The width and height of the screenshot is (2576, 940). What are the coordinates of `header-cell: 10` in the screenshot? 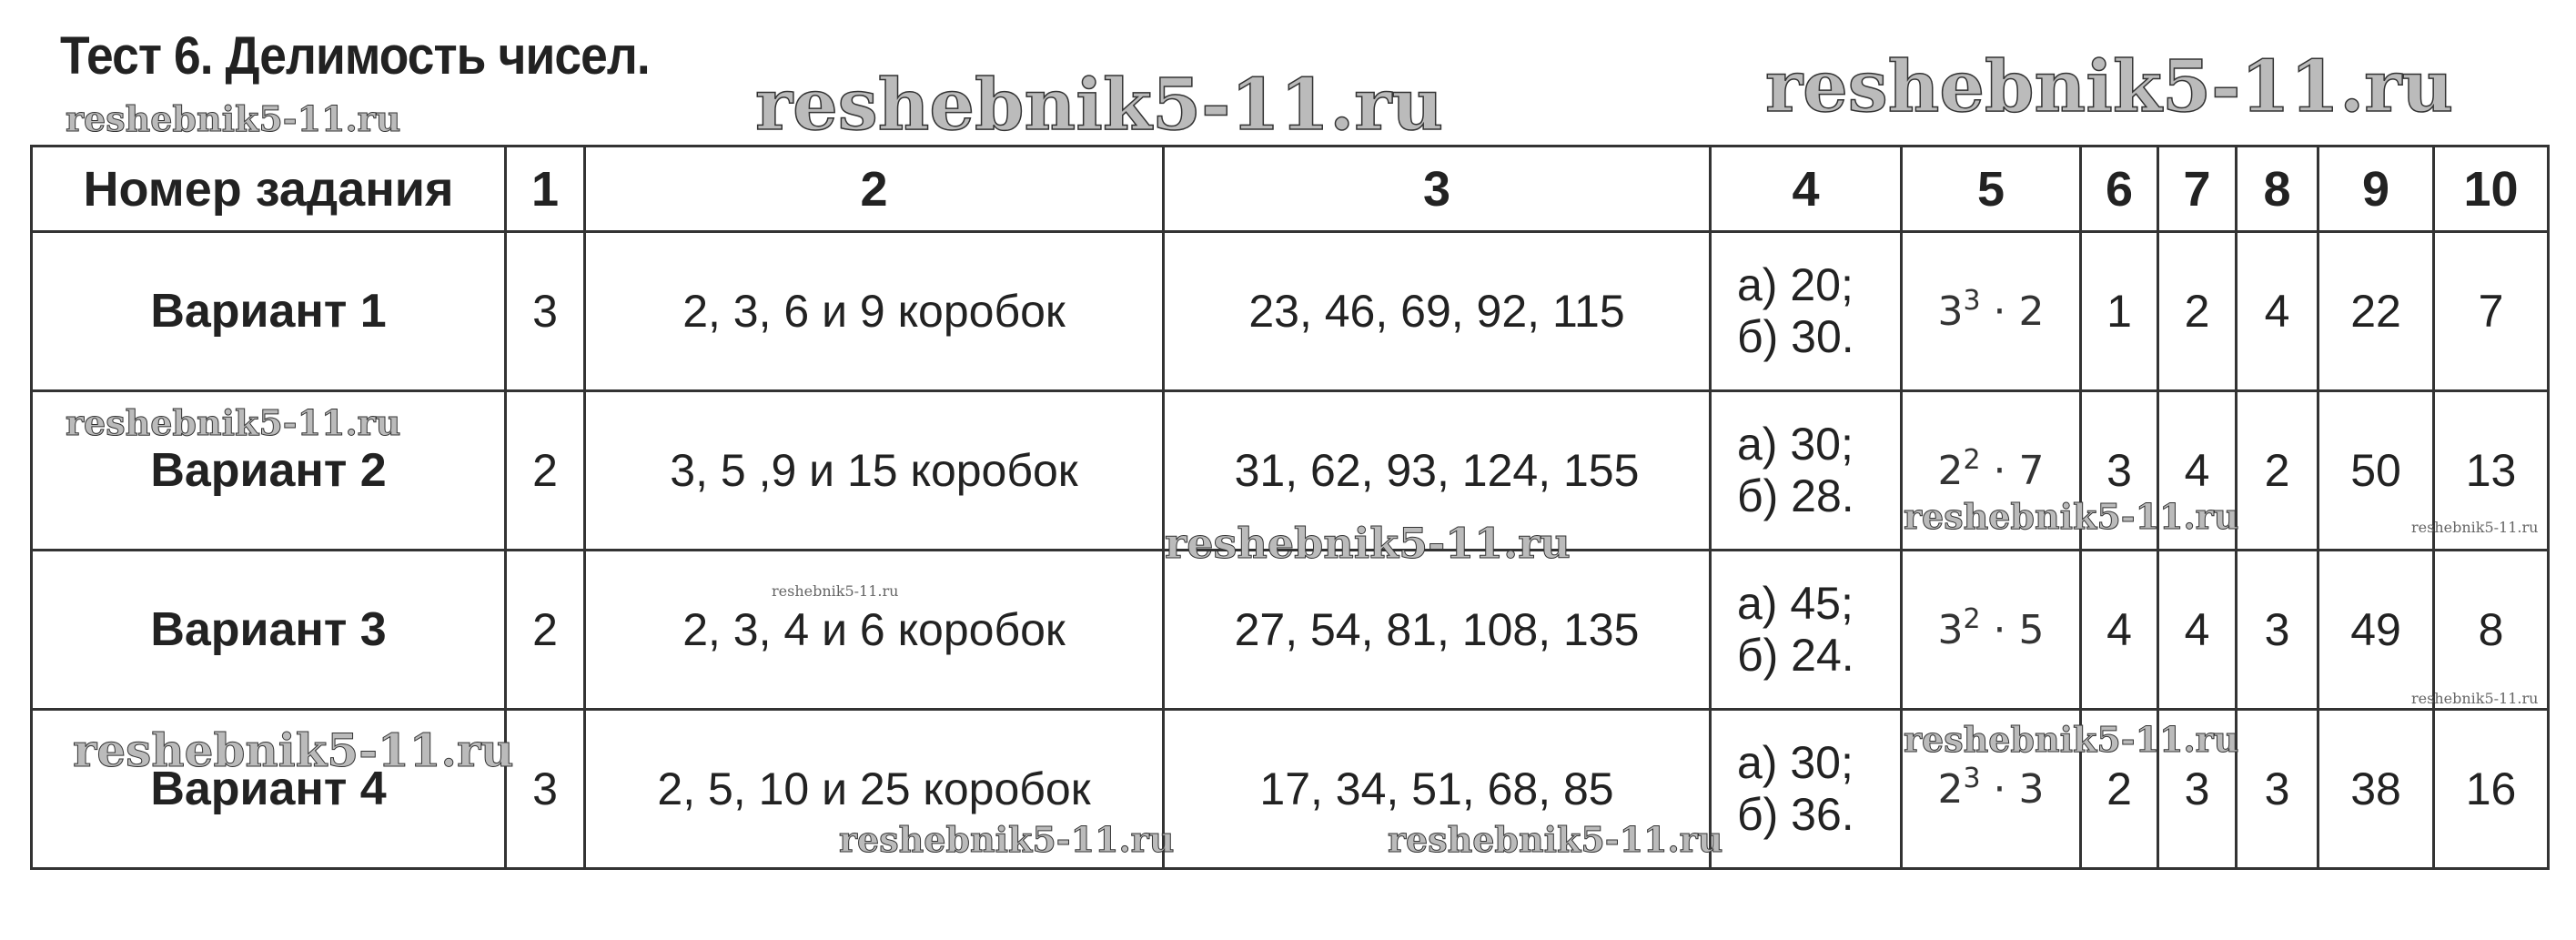 It's located at (2491, 189).